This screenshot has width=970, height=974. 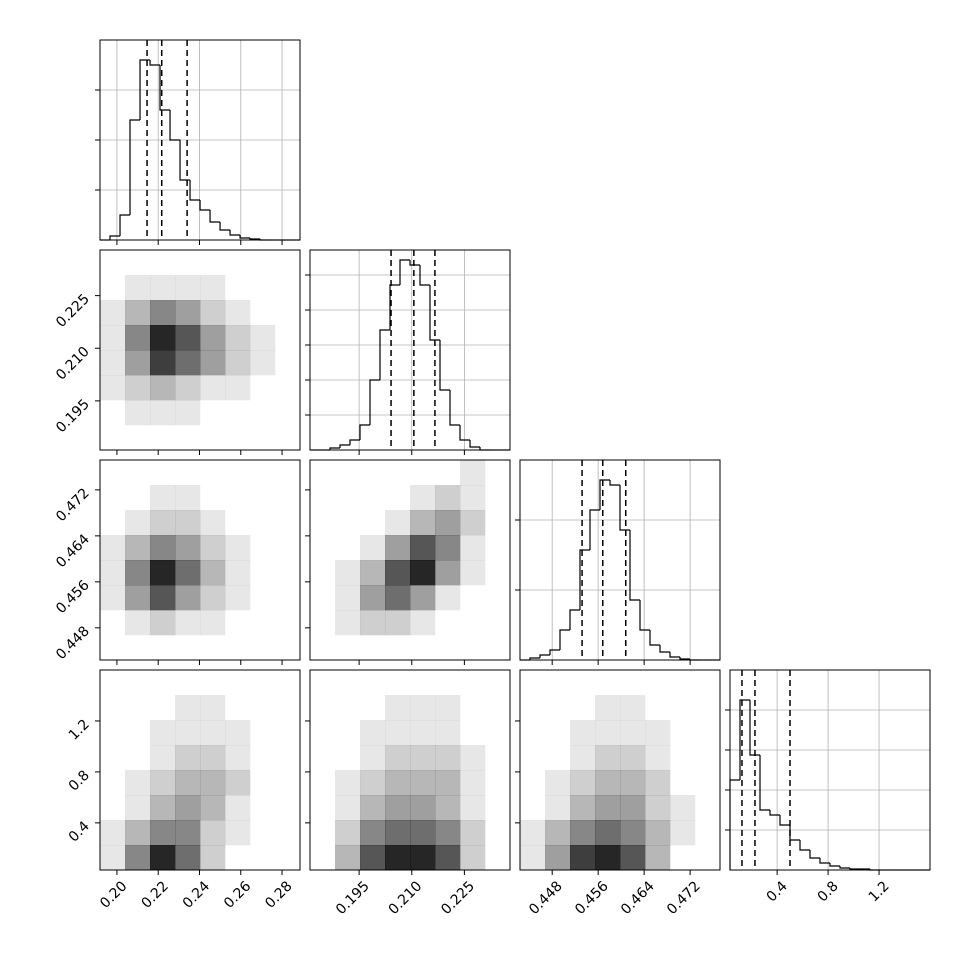 I want to click on x-tick-label: 0.4, so click(x=777, y=891).